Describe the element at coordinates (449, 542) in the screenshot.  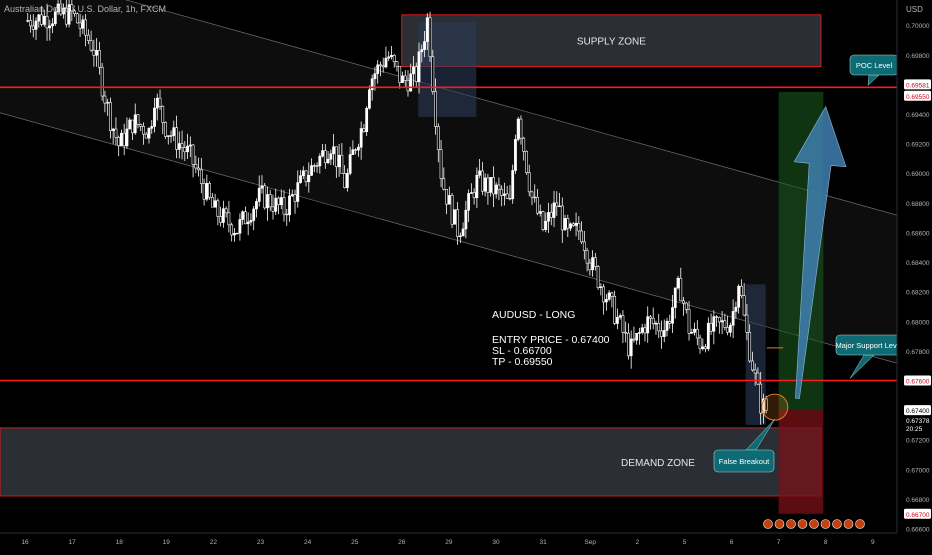
I see `x-tick-label-9: 29` at that location.